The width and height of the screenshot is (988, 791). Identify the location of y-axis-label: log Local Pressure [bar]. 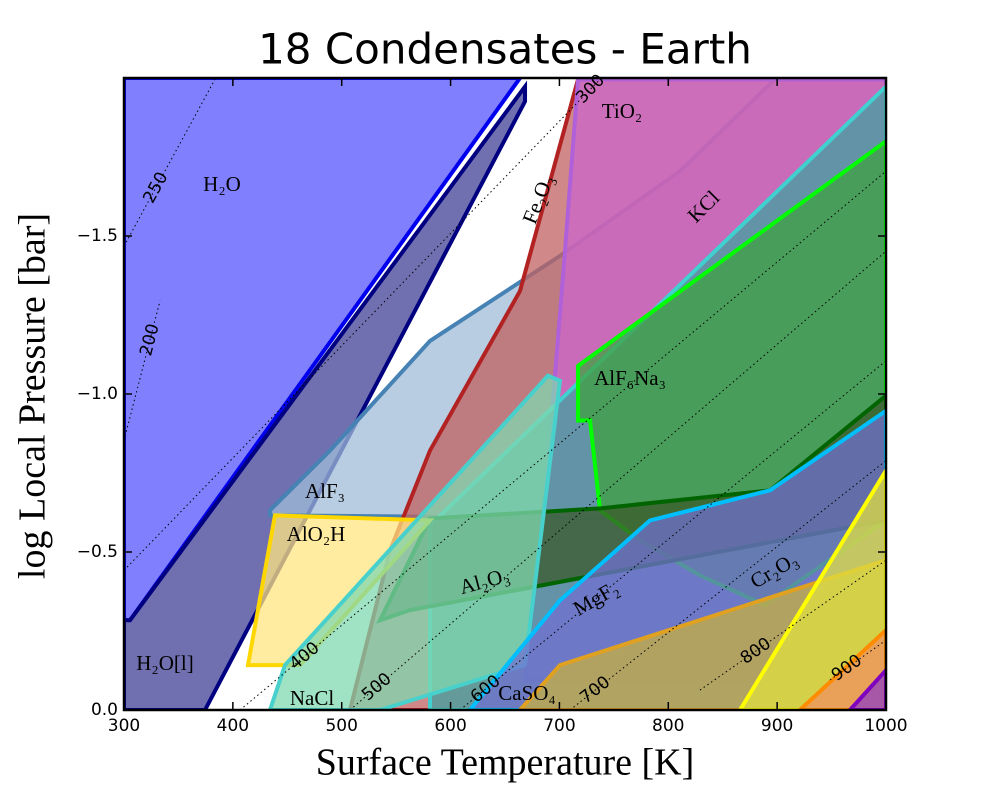
(33, 396).